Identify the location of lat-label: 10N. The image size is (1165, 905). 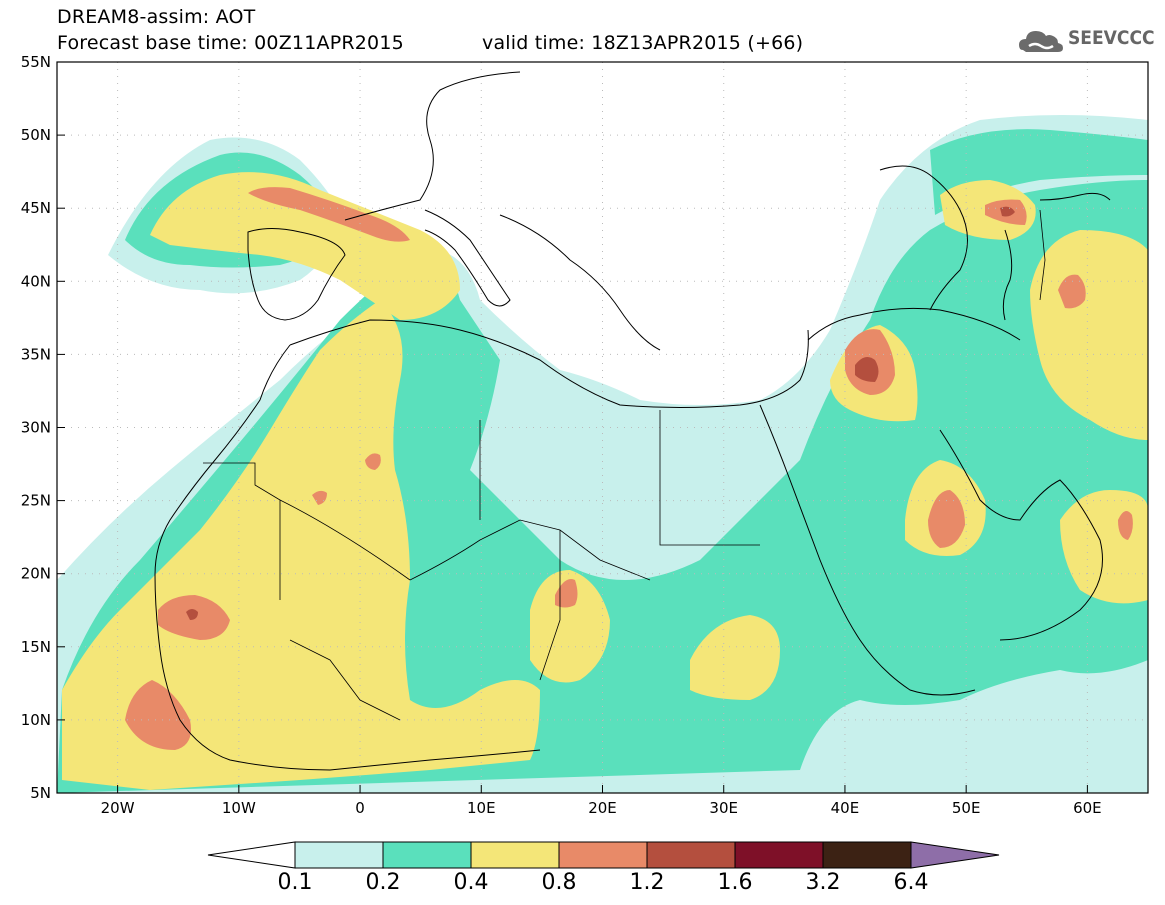
(36, 720).